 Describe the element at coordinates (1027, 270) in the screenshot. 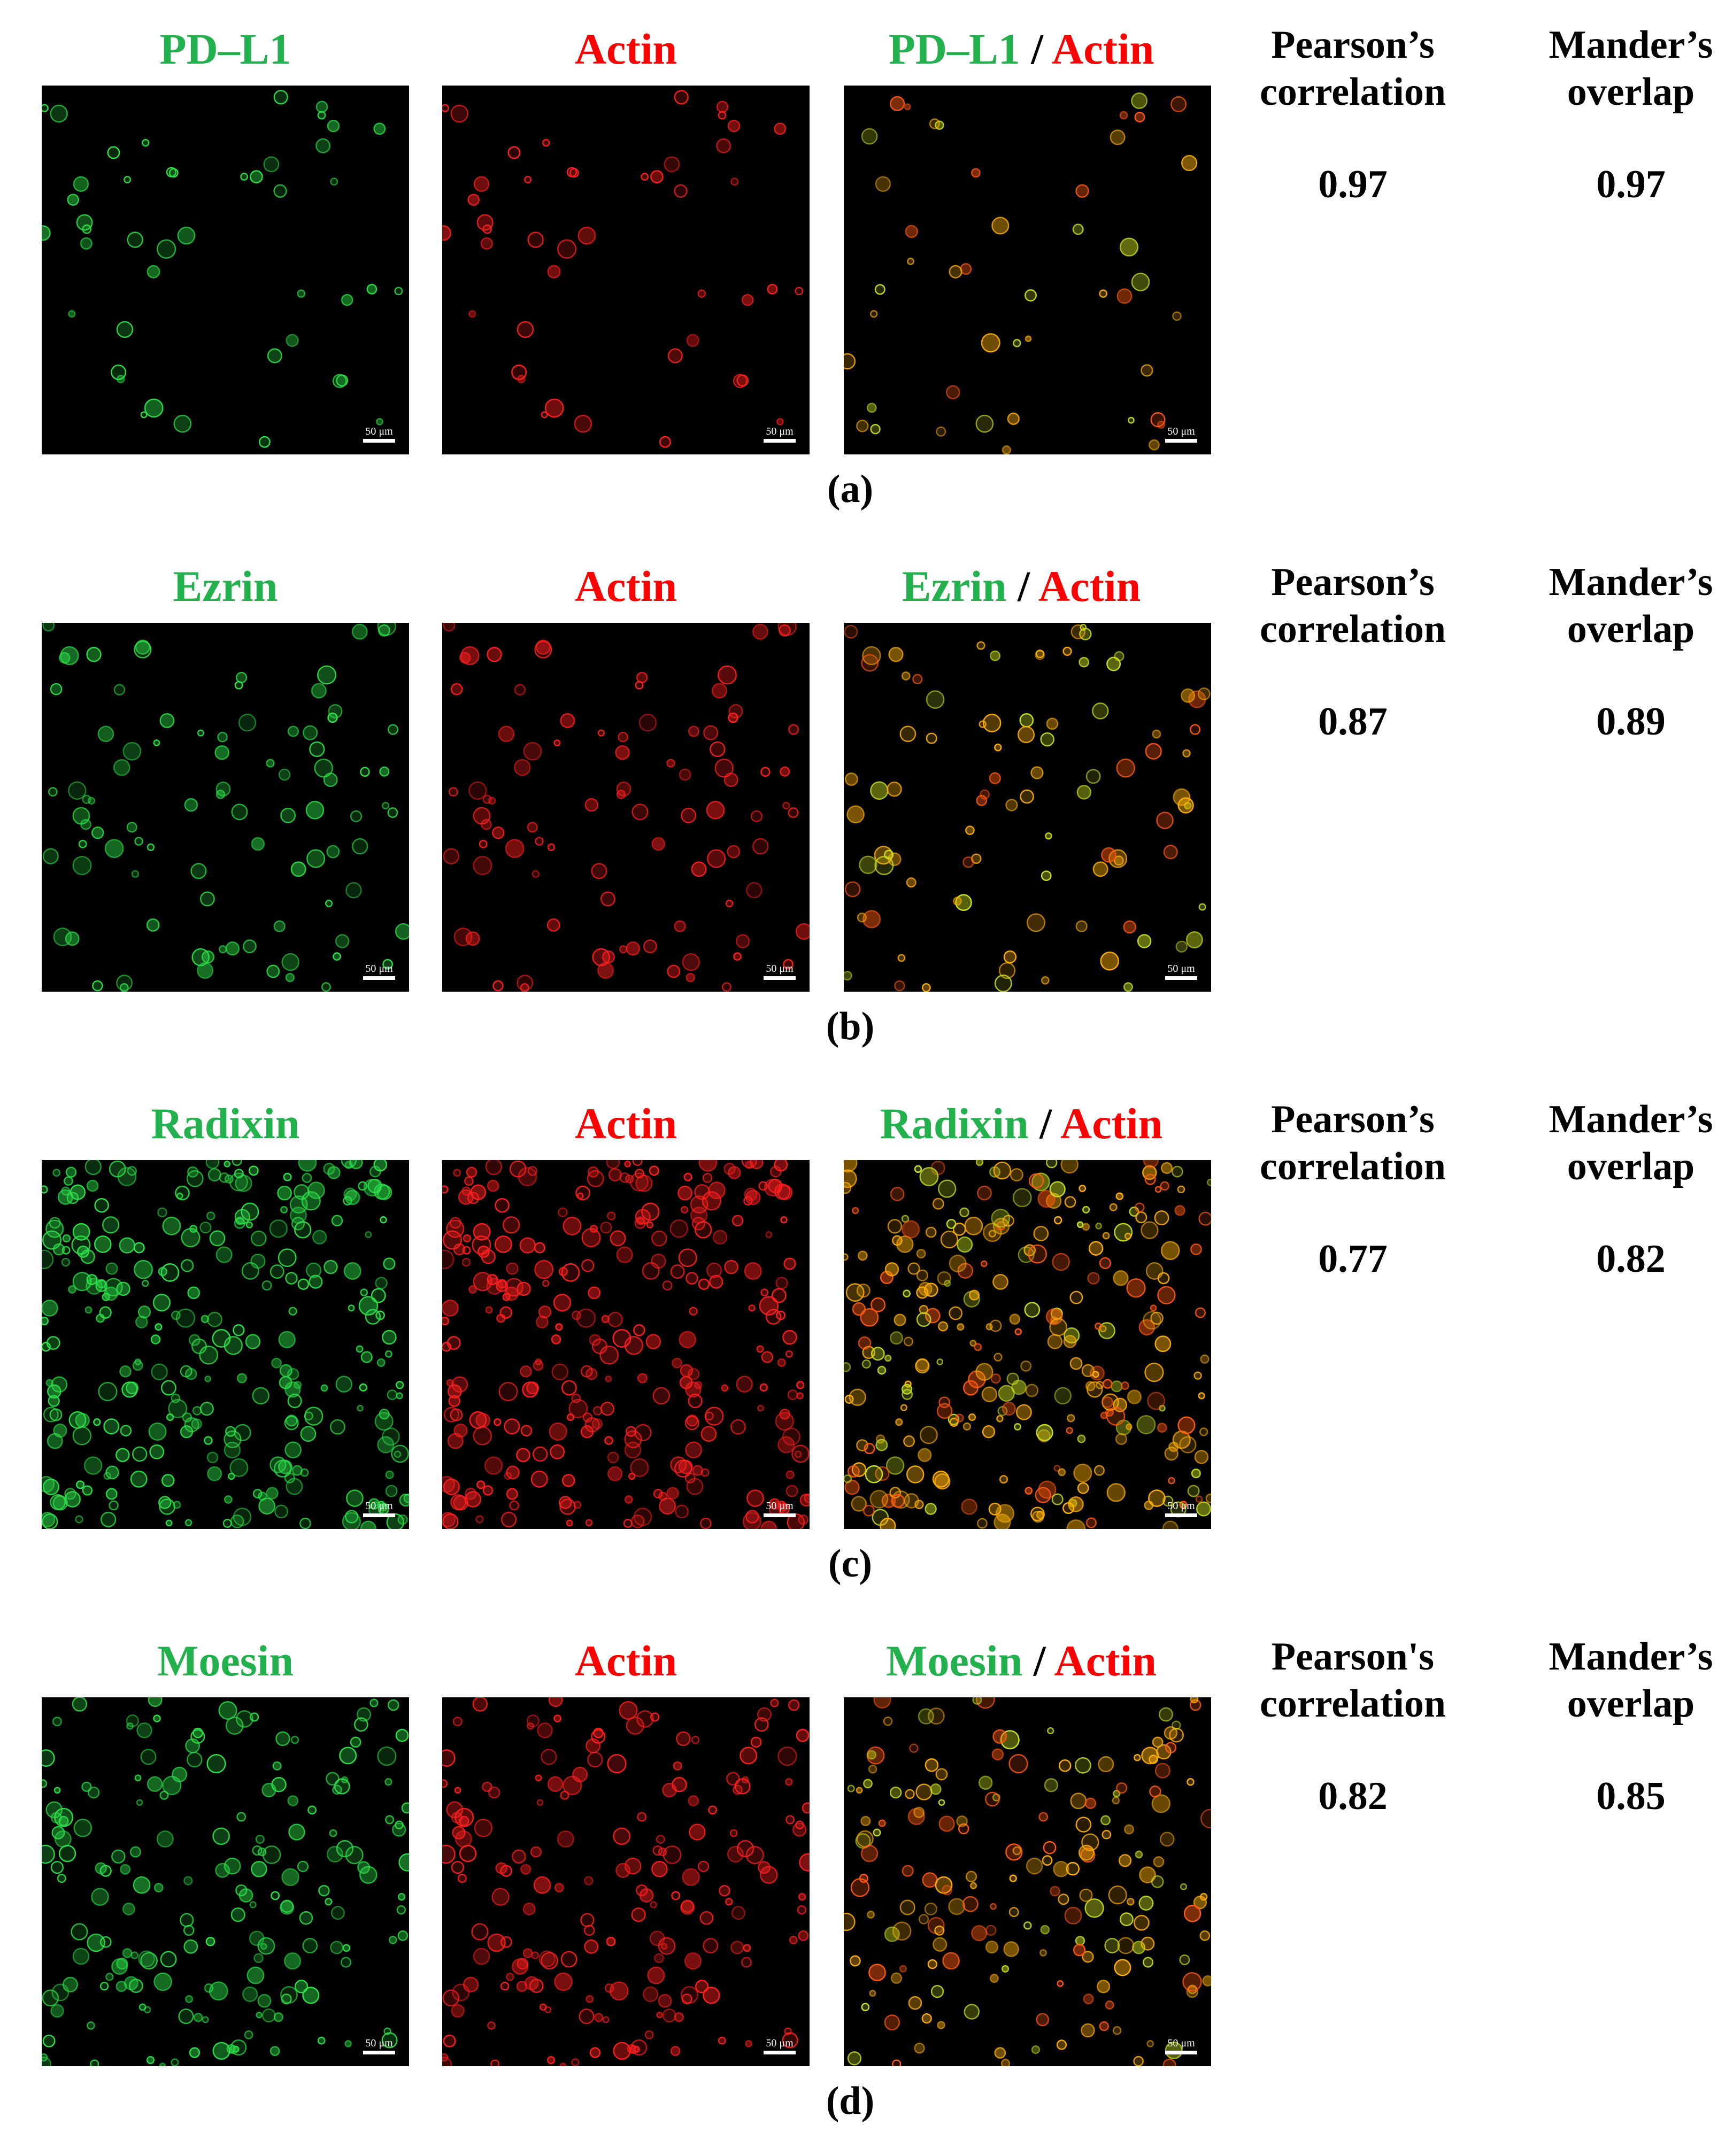

I see `merge-micrograph: 50 μm` at that location.